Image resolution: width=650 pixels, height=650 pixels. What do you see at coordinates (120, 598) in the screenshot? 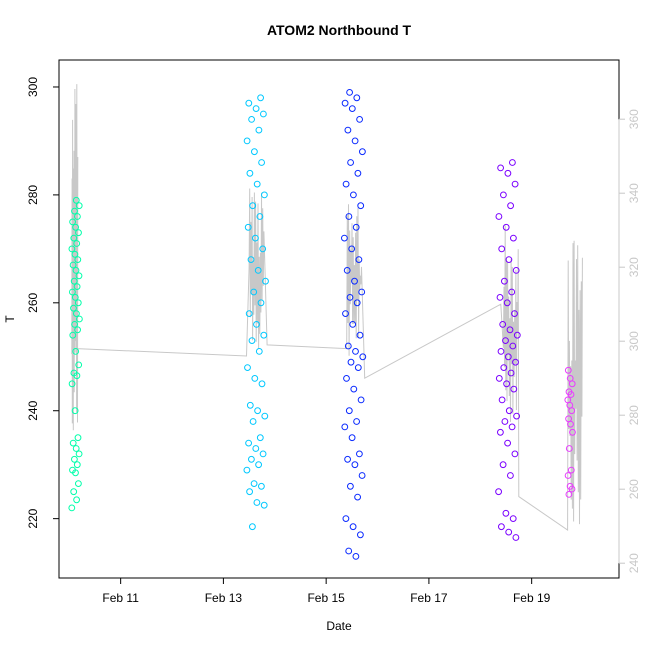
I see `x-tick-label: Feb 11` at bounding box center [120, 598].